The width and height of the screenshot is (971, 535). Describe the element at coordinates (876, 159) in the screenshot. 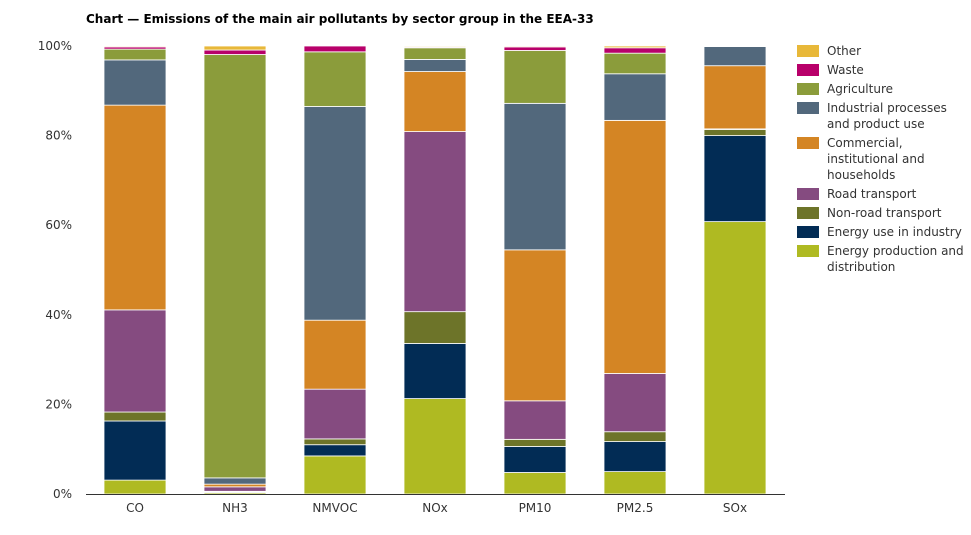

I see `legend-label: Commercial, institutional and households` at that location.